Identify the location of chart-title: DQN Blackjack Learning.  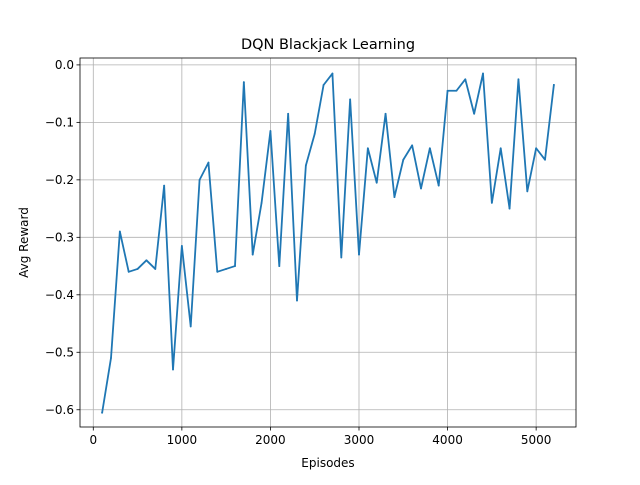
(328, 45).